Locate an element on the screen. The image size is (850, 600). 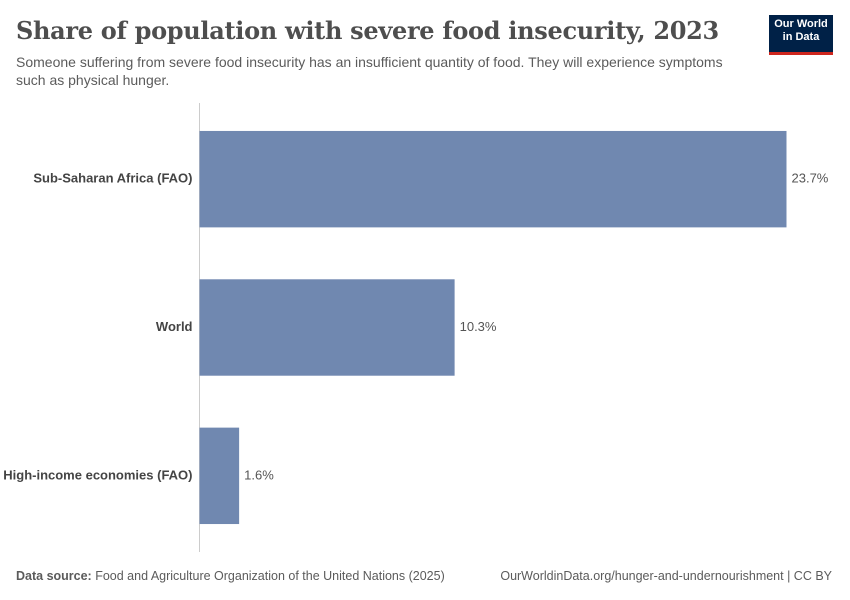
value-label: 23.7% is located at coordinates (810, 178).